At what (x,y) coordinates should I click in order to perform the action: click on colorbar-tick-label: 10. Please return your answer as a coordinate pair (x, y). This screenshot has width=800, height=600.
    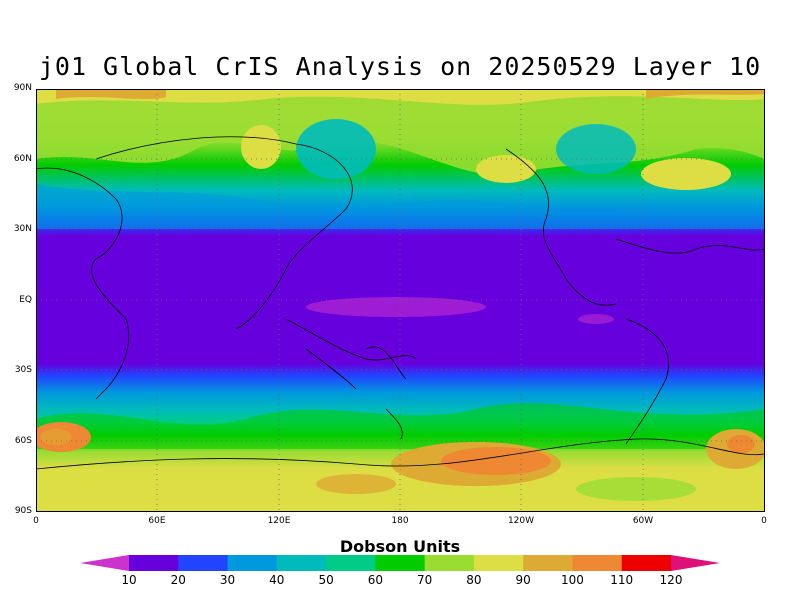
    Looking at the image, I should click on (129, 580).